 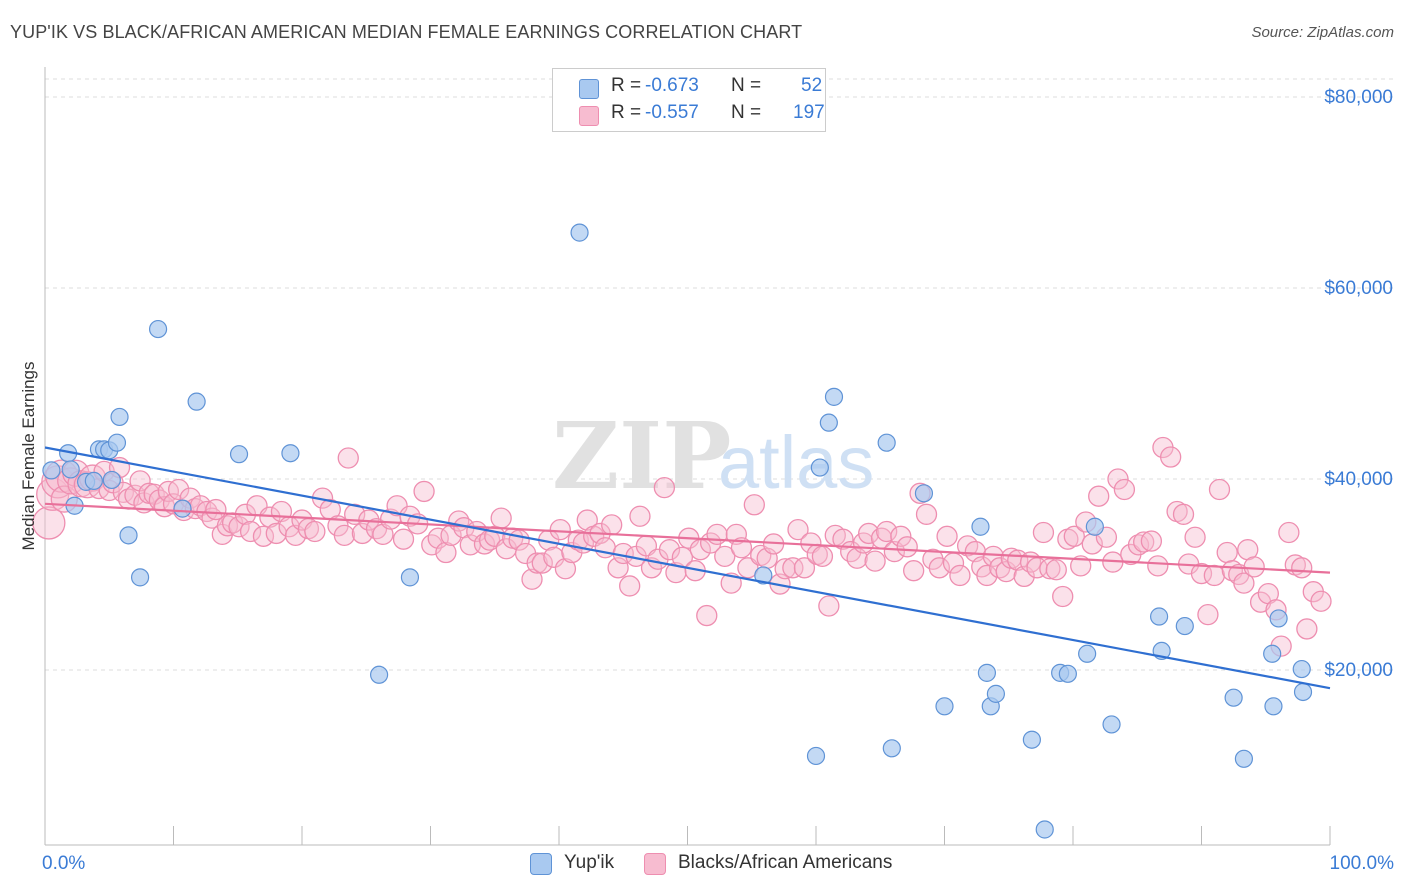 What do you see at coordinates (655, 864) in the screenshot?
I see `bottom-swatch-black` at bounding box center [655, 864].